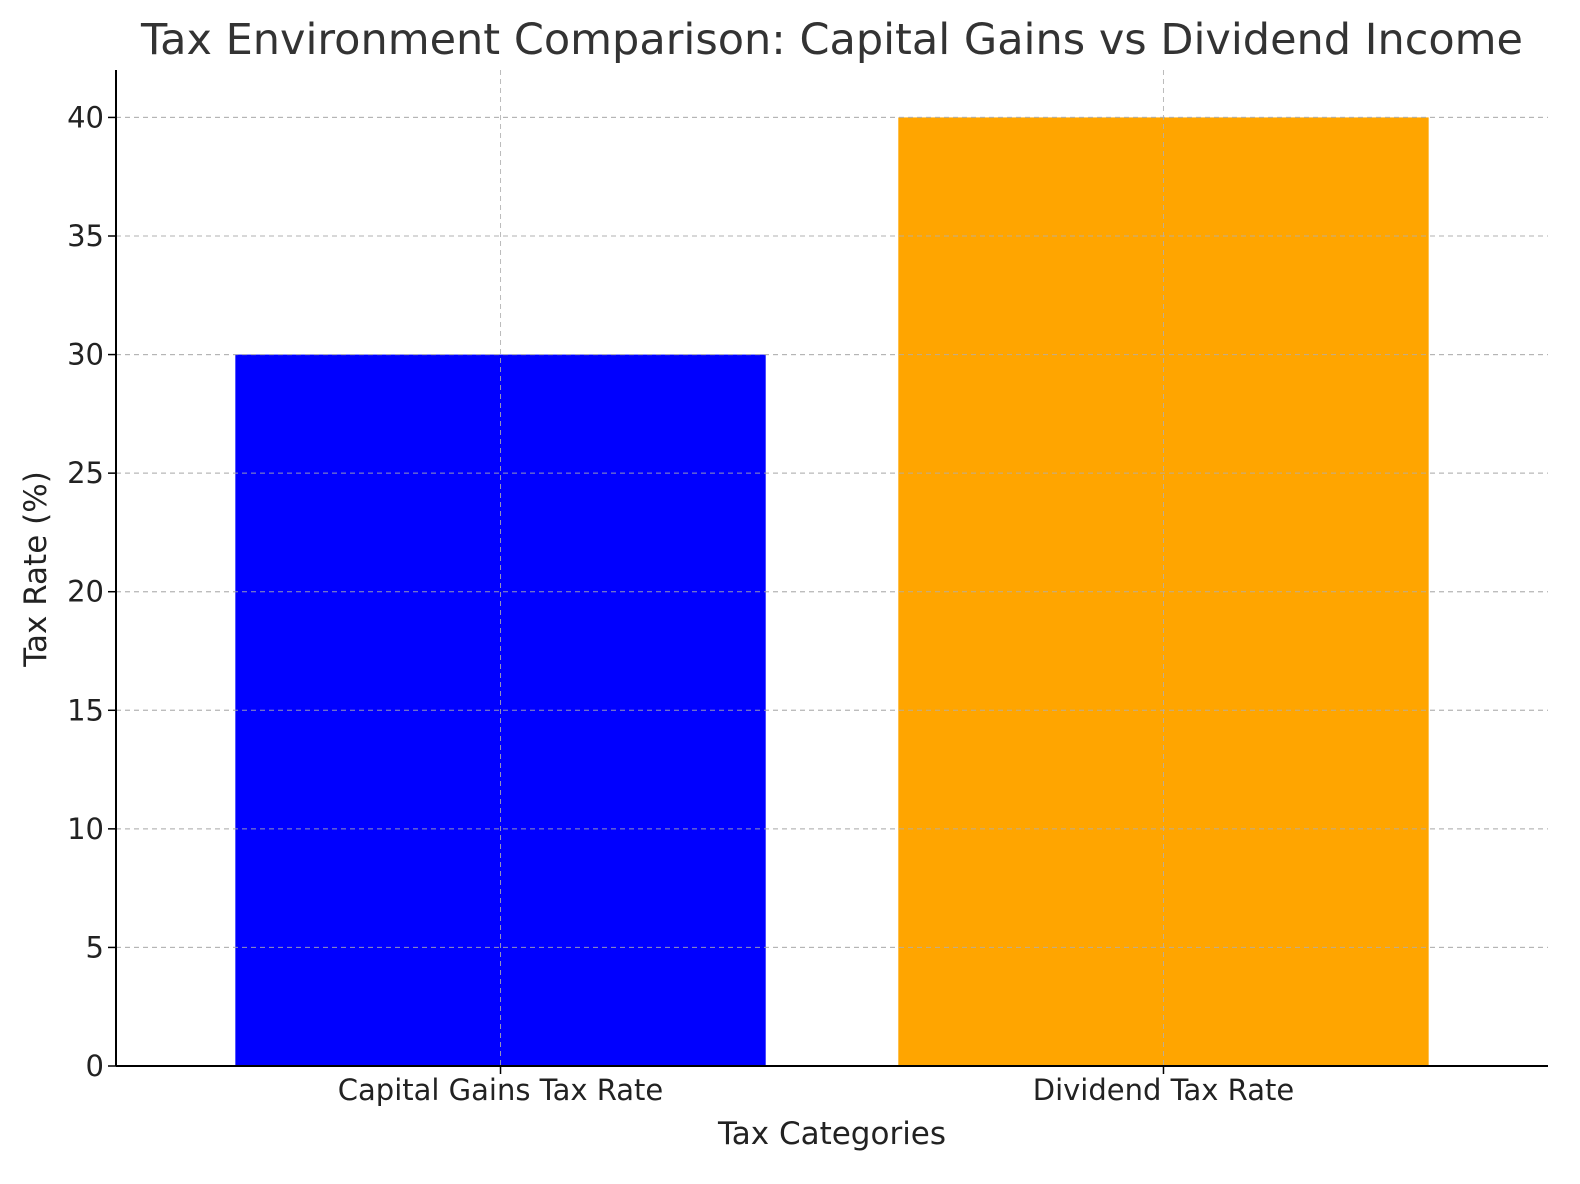 This screenshot has height=1184, width=1580. What do you see at coordinates (500, 1090) in the screenshot?
I see `x-tick-label: Capital Gains Tax Rate` at bounding box center [500, 1090].